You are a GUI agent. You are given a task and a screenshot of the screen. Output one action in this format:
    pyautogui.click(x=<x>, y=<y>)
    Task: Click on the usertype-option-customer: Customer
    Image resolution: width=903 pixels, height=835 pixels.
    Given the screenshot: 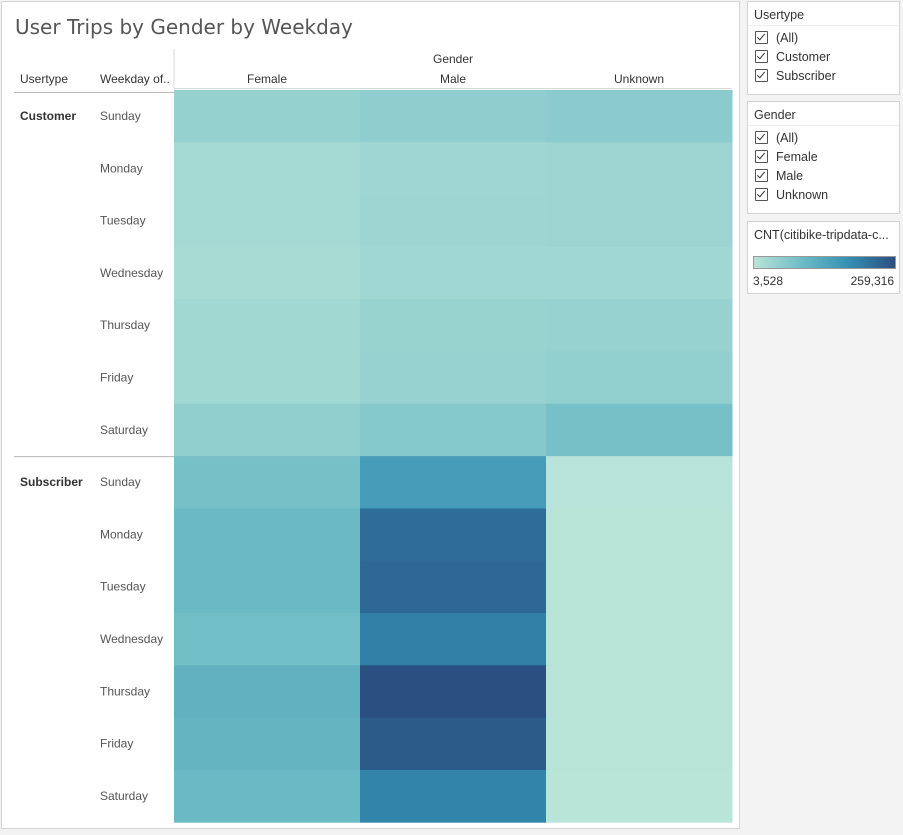 What is the action you would take?
    pyautogui.click(x=823, y=56)
    